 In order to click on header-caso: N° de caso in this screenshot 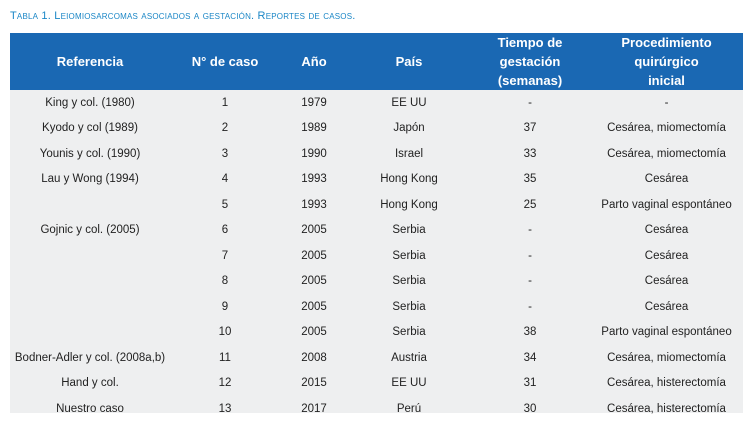, I will do `click(225, 61)`.